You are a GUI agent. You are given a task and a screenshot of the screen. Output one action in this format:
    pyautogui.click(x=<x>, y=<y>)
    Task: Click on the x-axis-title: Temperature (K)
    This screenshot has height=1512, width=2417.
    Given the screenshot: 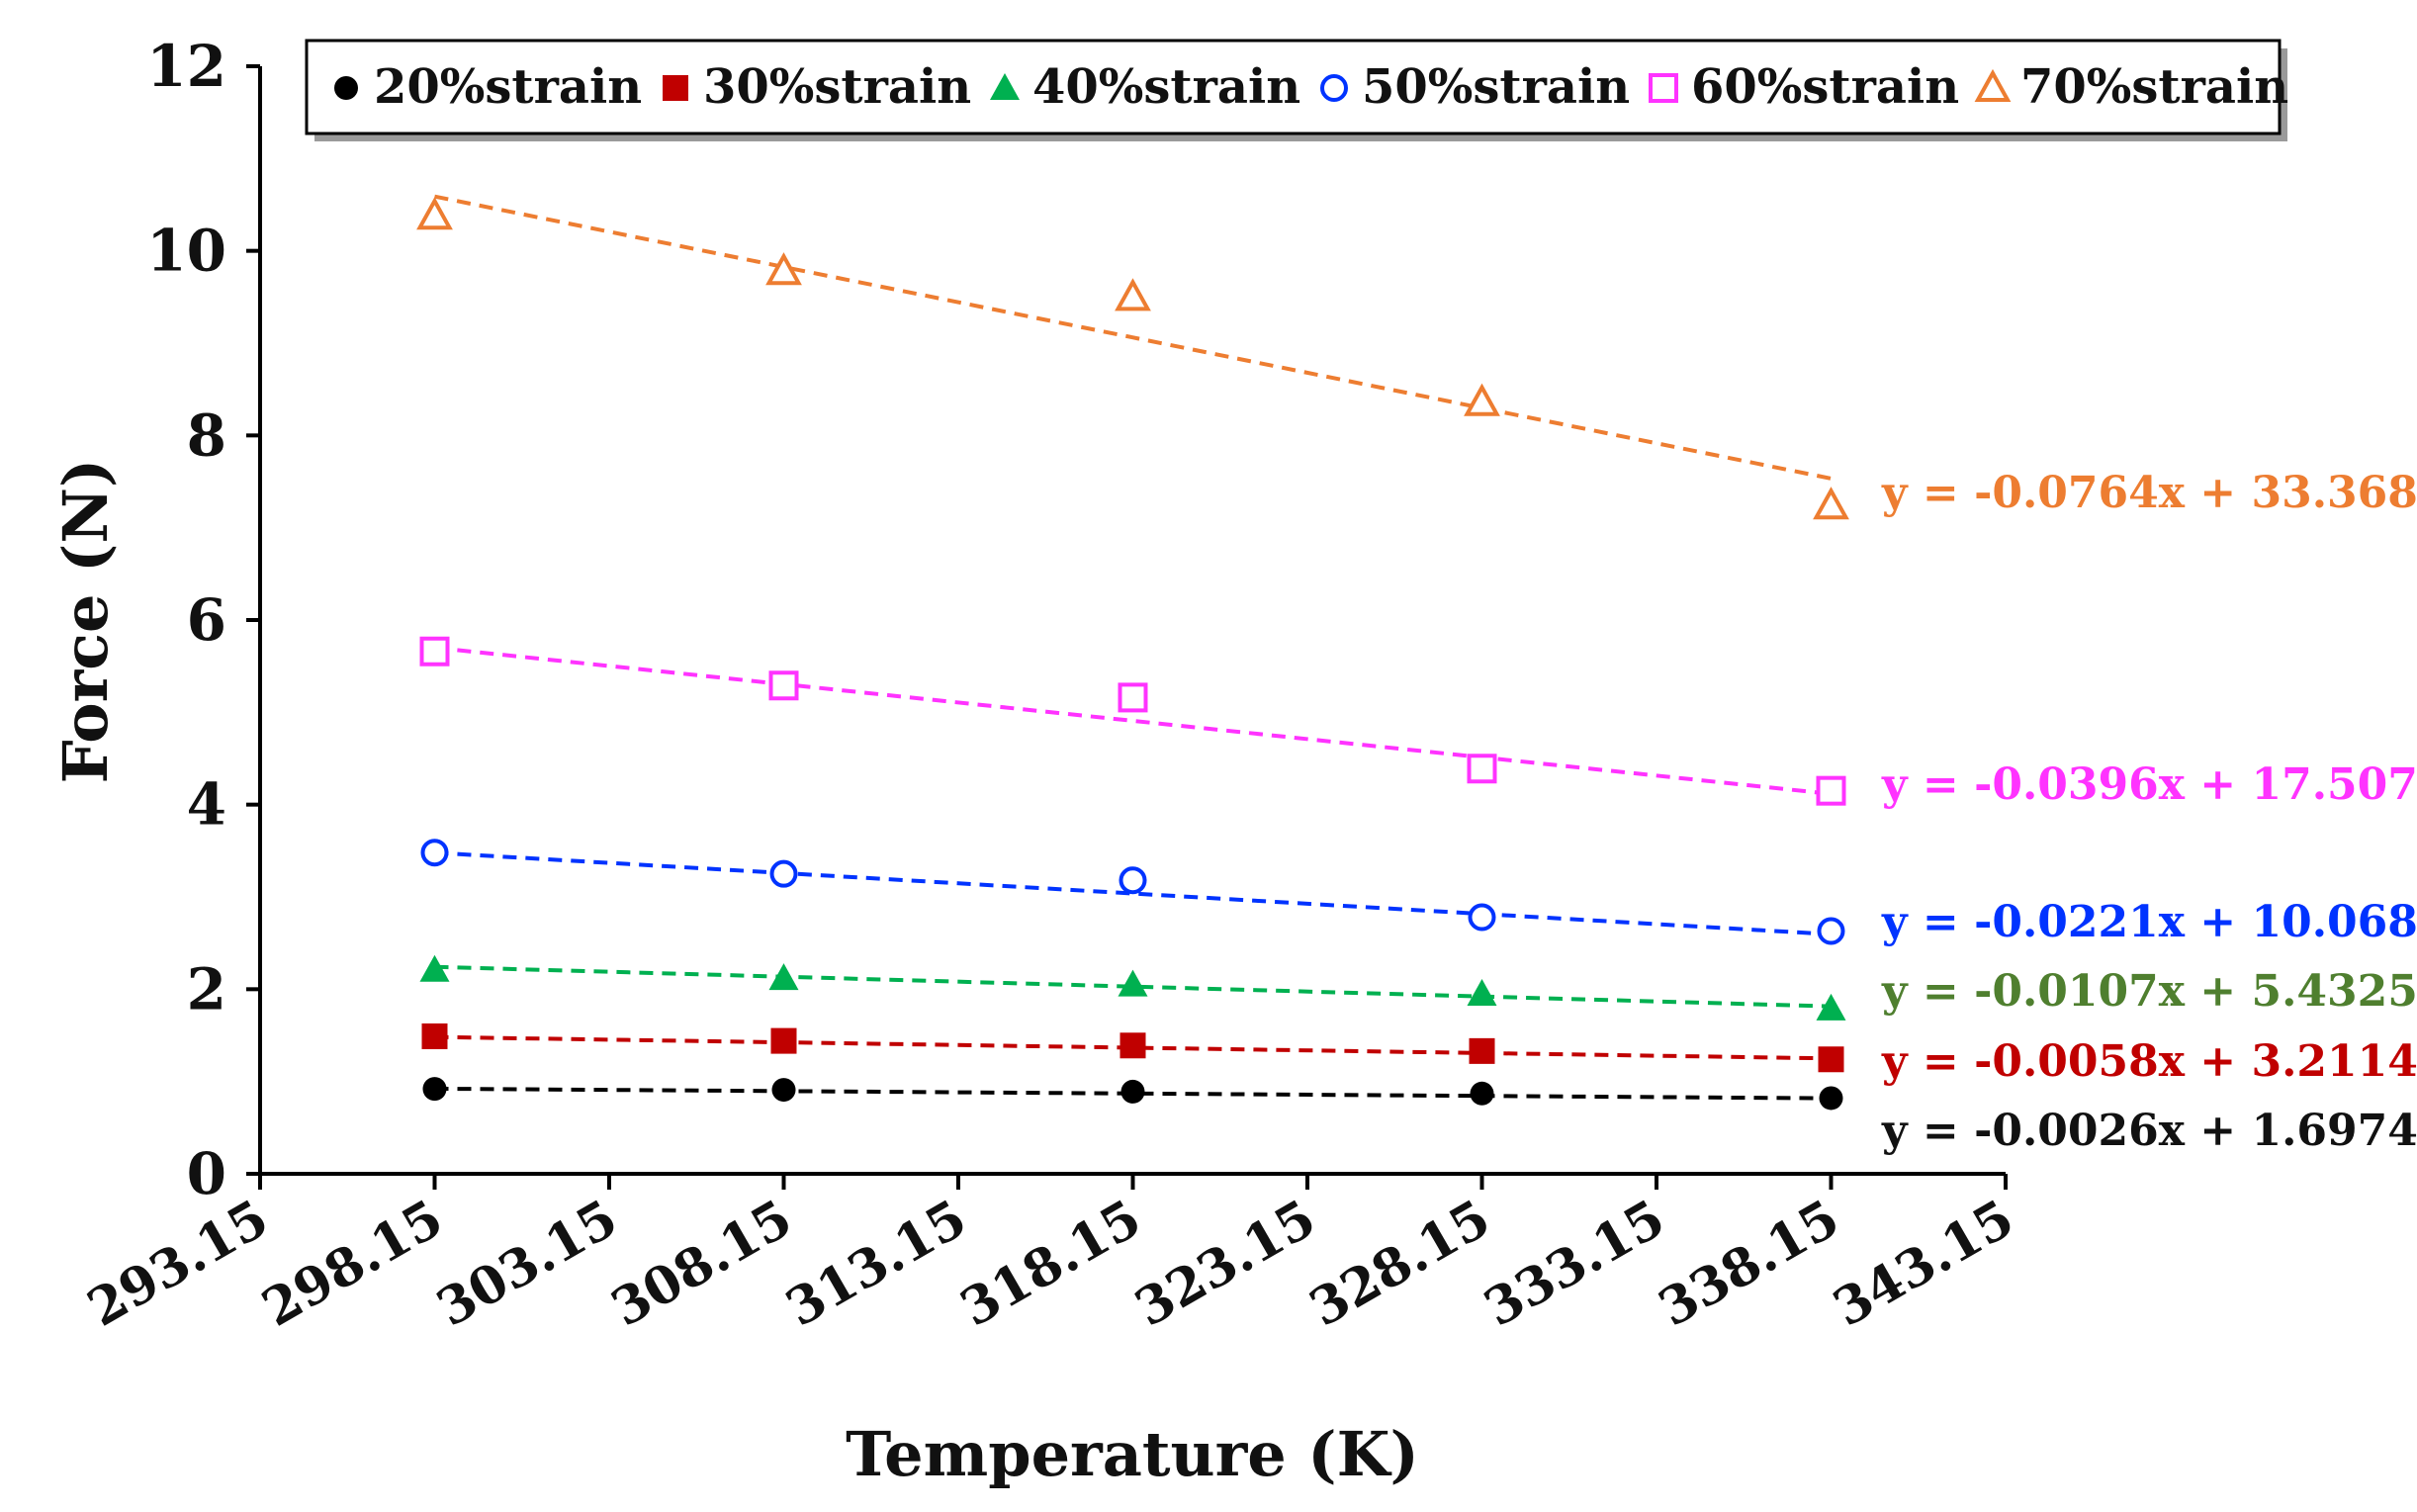 What is the action you would take?
    pyautogui.click(x=1132, y=1454)
    